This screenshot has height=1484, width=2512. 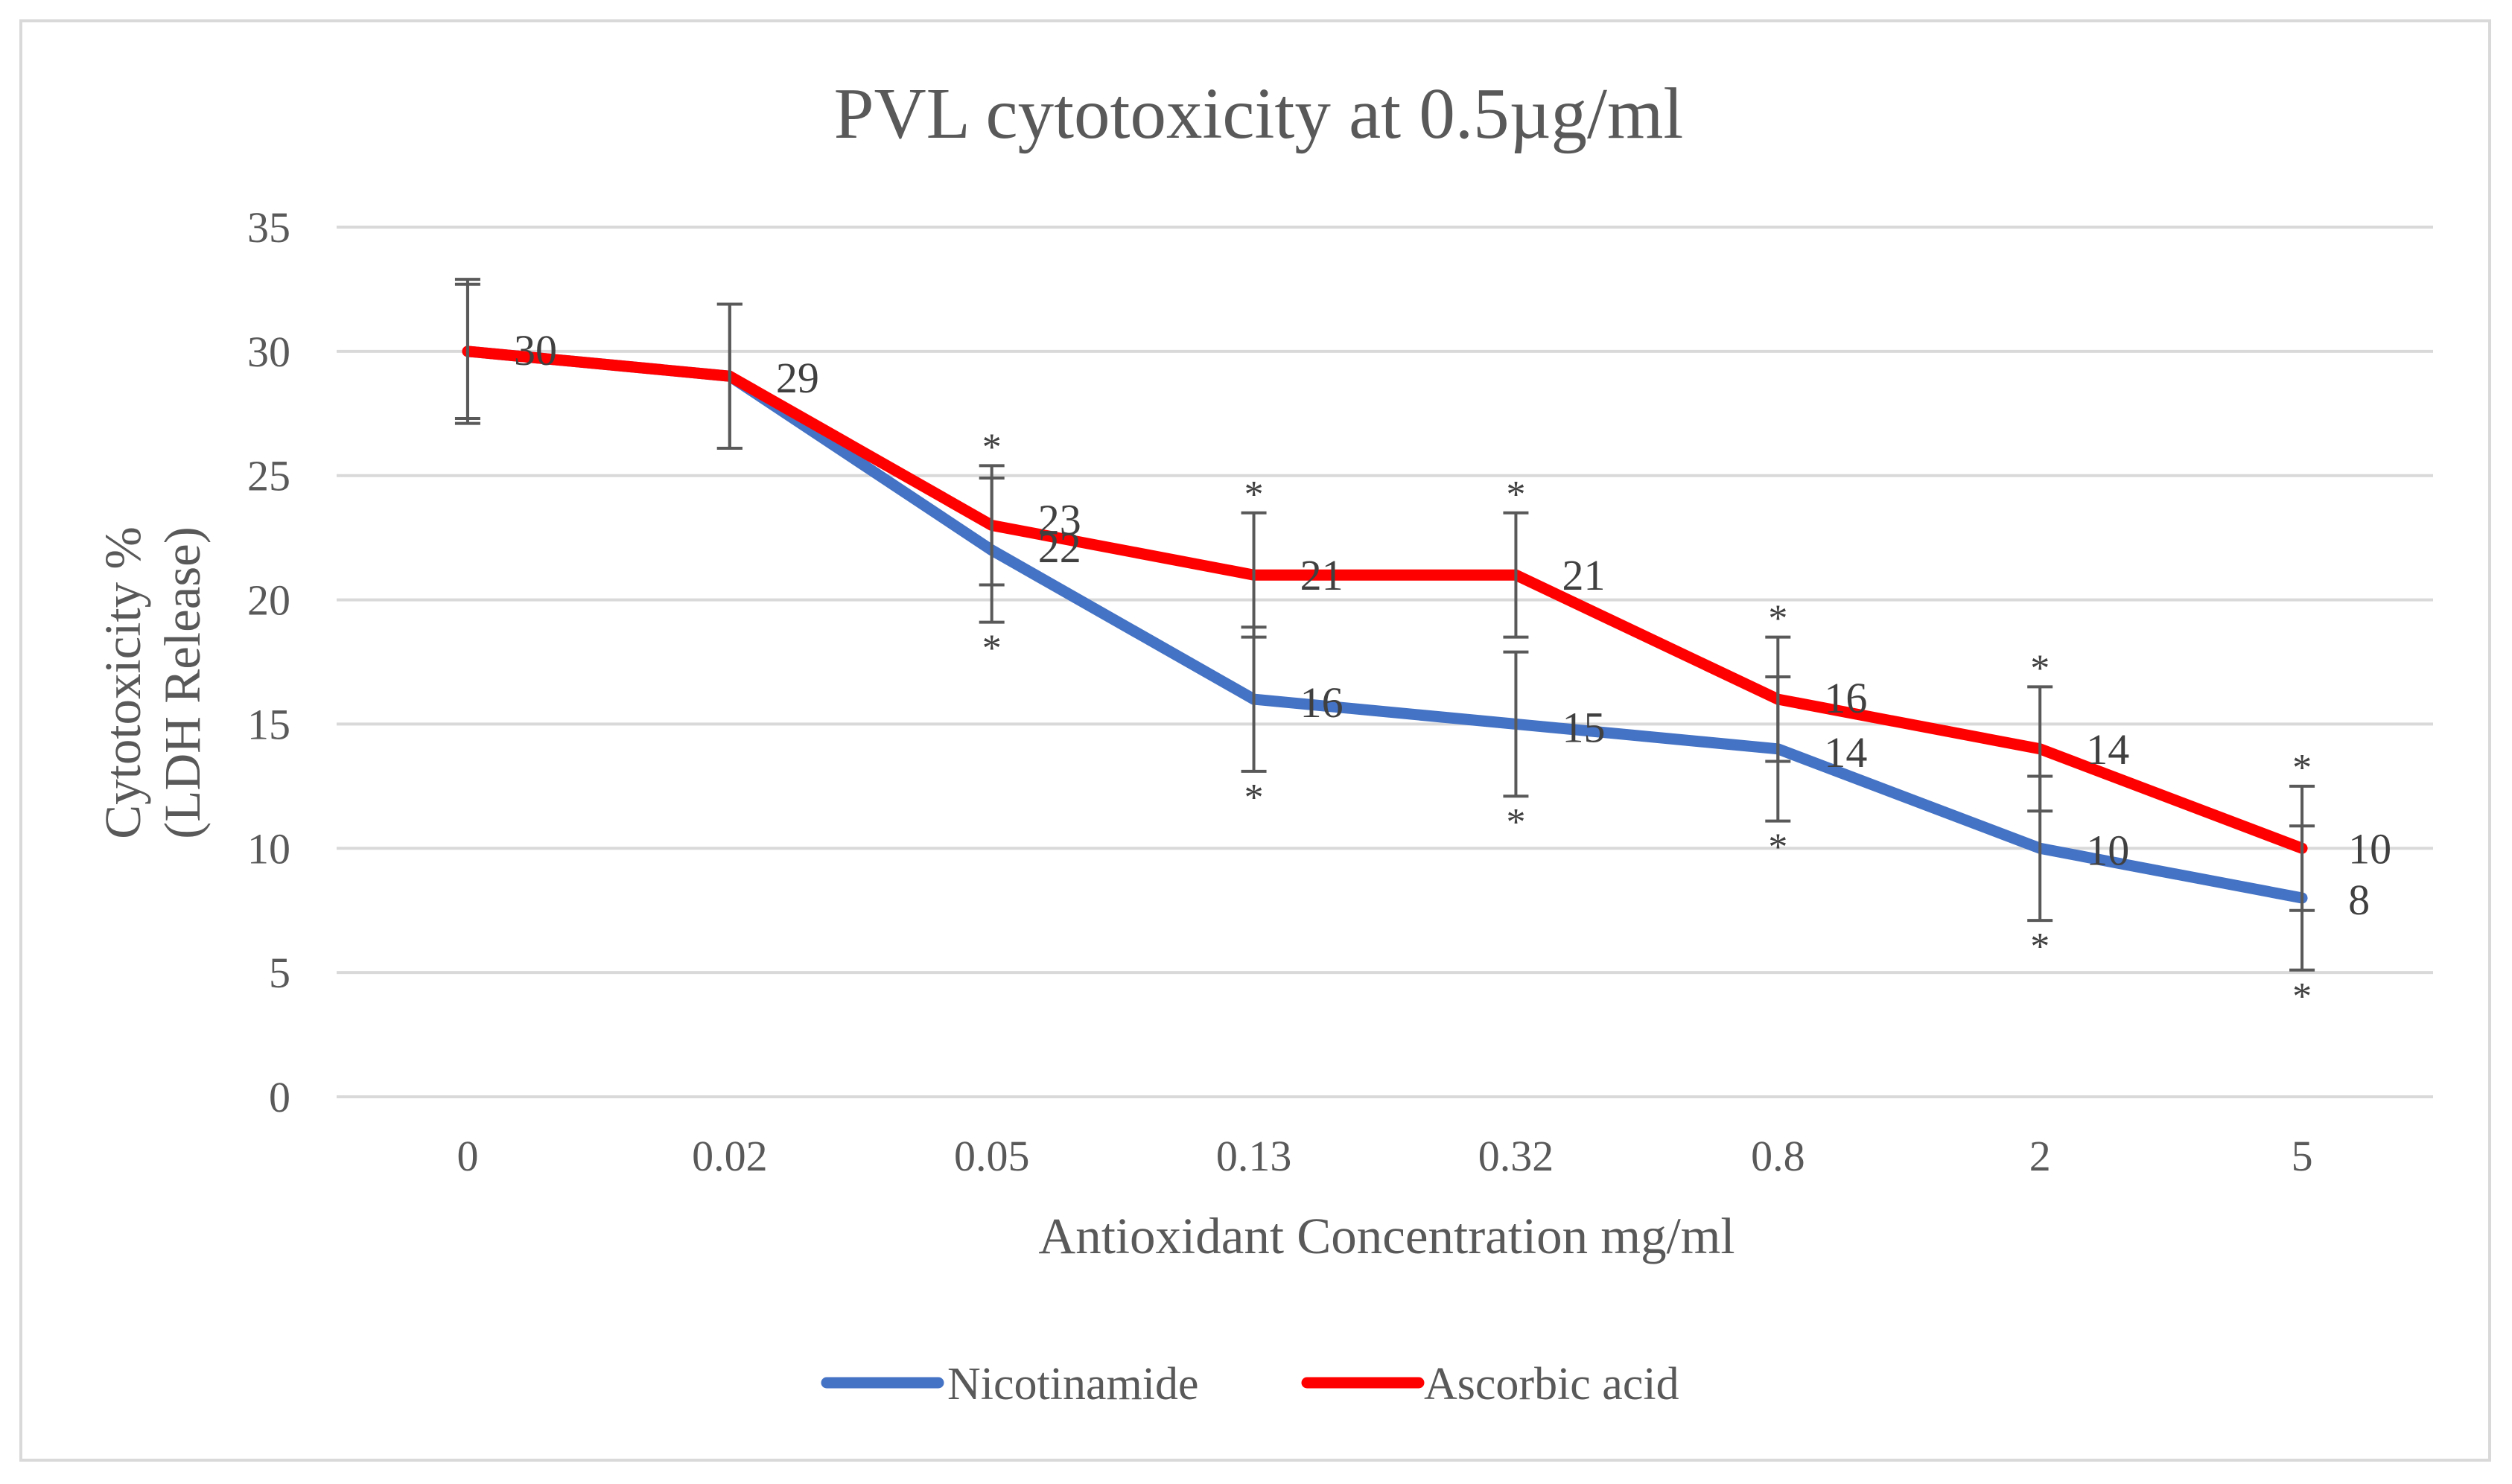 I want to click on data-label-ascorbic-acid-5: 16, so click(x=1845, y=698).